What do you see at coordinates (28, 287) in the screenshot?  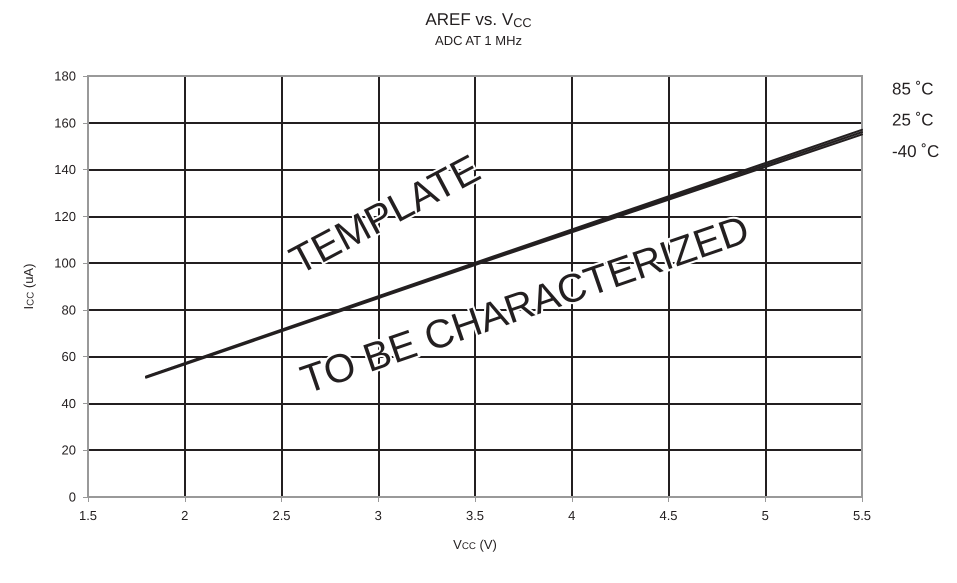 I see `y-axis-title: ICC (uA)` at bounding box center [28, 287].